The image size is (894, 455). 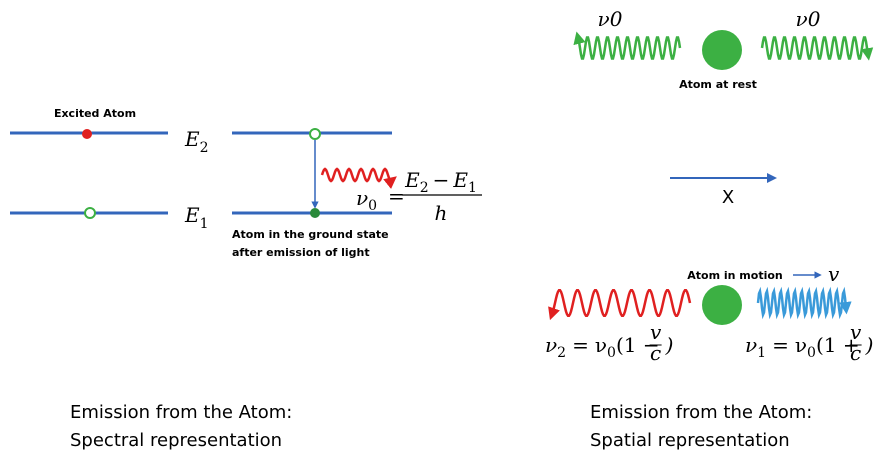 What do you see at coordinates (735, 275) in the screenshot?
I see `motion-label: Atom in motion` at bounding box center [735, 275].